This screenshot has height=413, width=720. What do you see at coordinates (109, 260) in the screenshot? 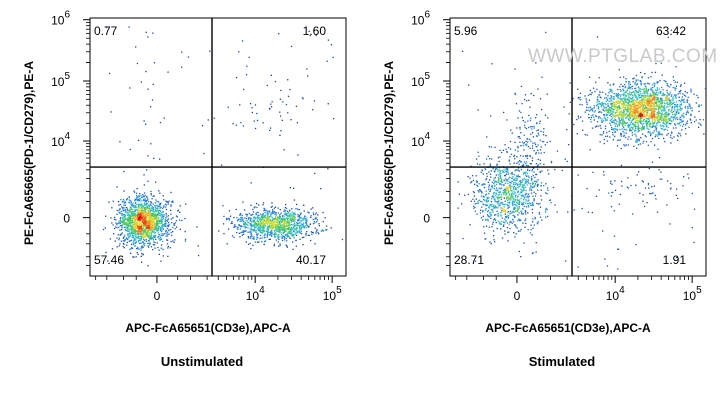
I see `quadrant-lower-left: 57.46` at bounding box center [109, 260].